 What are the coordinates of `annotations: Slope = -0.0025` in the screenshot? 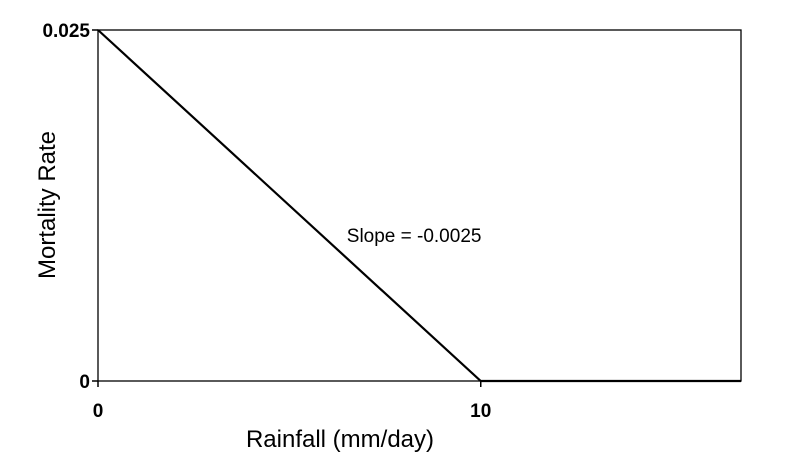 It's located at (414, 236).